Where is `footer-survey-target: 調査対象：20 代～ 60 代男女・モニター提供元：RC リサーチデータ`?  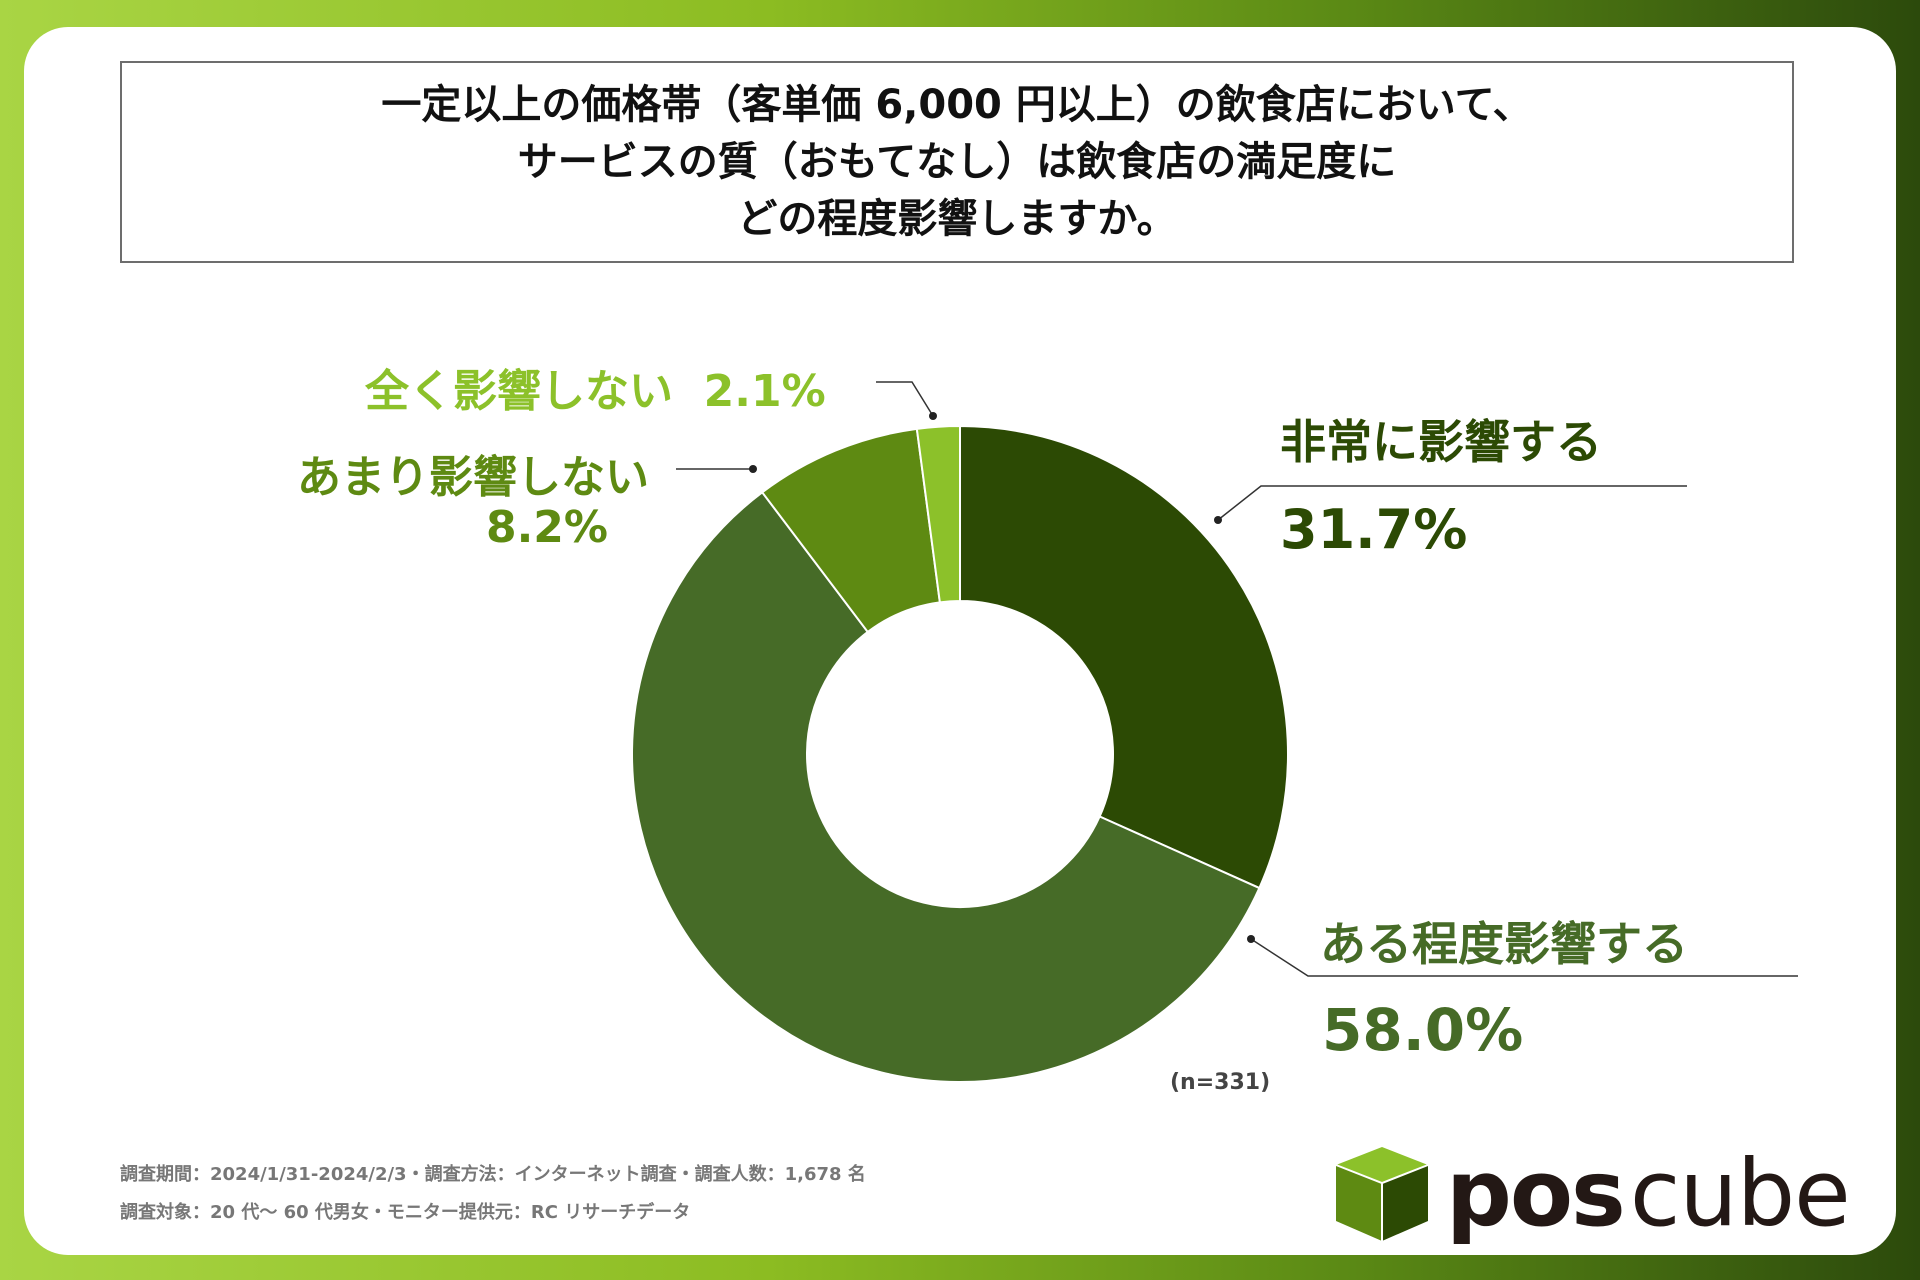
footer-survey-target: 調査対象：20 代～ 60 代男女・モニター提供元：RC リサーチデータ is located at coordinates (405, 1212).